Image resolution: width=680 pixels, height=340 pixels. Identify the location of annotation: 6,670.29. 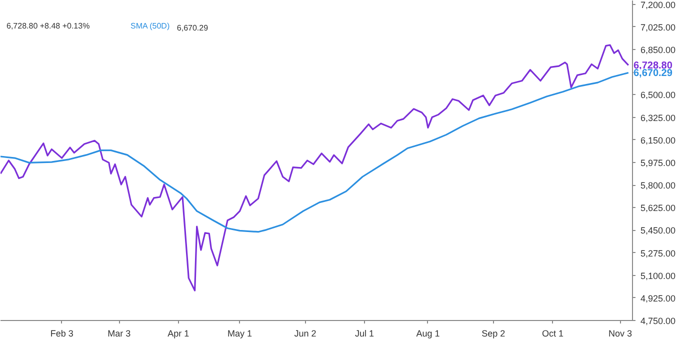
(192, 28).